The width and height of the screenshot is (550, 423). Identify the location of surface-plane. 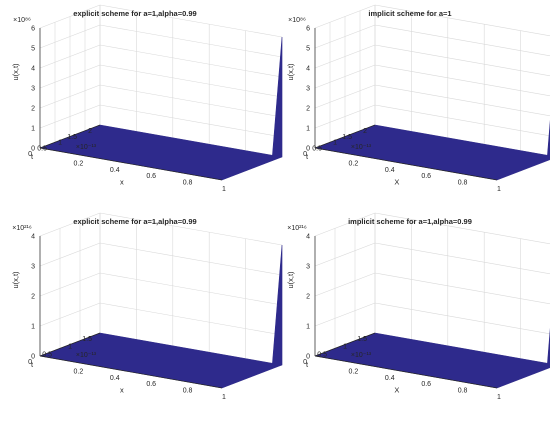
(432, 360).